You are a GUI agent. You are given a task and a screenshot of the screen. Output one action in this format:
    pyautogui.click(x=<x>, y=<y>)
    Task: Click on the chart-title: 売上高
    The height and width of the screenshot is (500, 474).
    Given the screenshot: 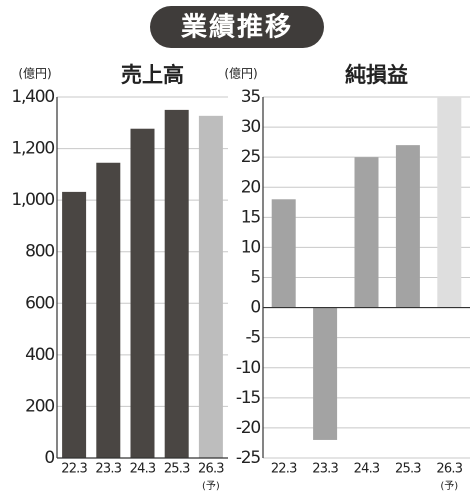 What is the action you would take?
    pyautogui.click(x=152, y=75)
    